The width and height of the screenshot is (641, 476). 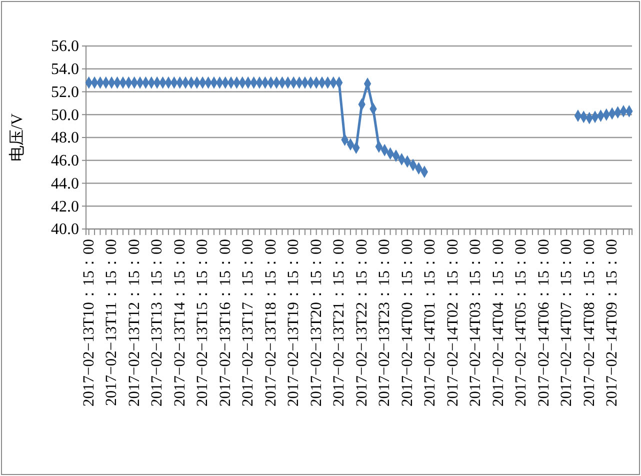 What do you see at coordinates (225, 322) in the screenshot?
I see `x-tick-label: 2017−02−13T16：15：00` at bounding box center [225, 322].